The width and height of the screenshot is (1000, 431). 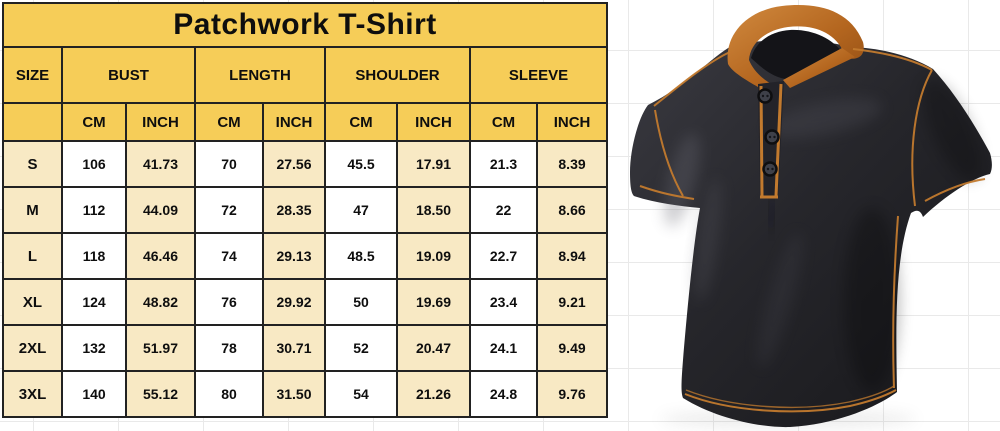 What do you see at coordinates (503, 394) in the screenshot?
I see `cell-sleeve-cm: 24.8` at bounding box center [503, 394].